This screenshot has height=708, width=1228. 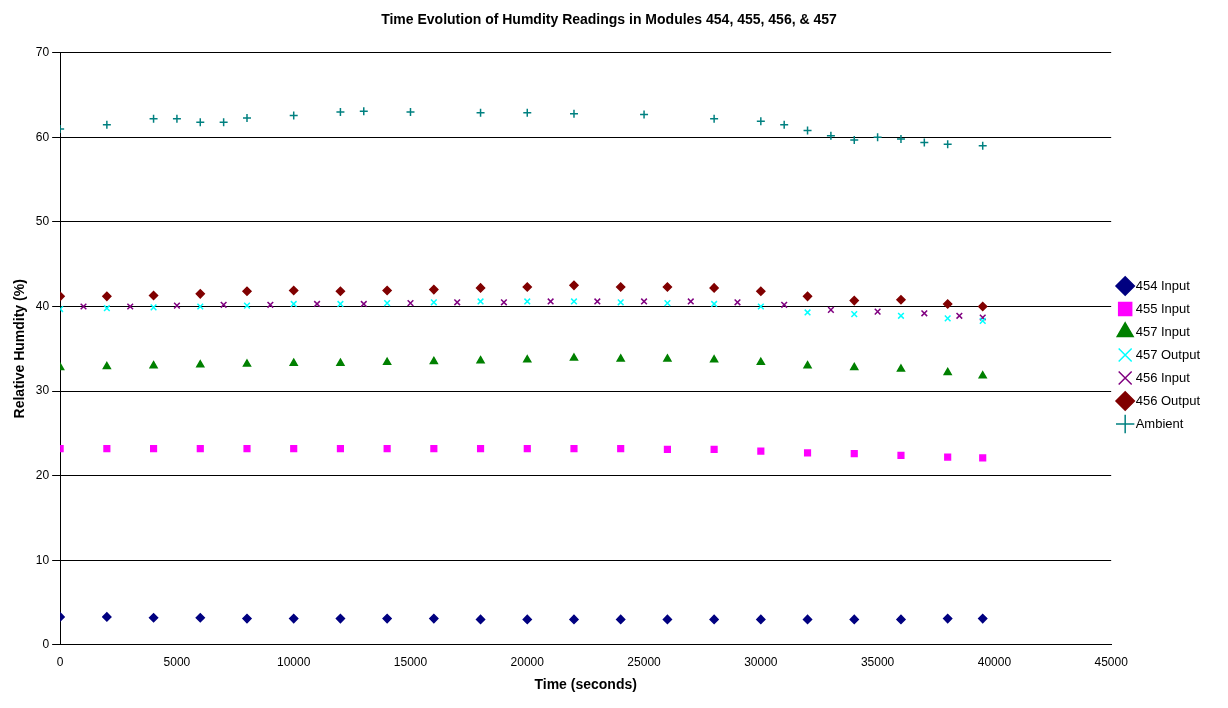 What do you see at coordinates (527, 662) in the screenshot?
I see `x-tick-label: 20000` at bounding box center [527, 662].